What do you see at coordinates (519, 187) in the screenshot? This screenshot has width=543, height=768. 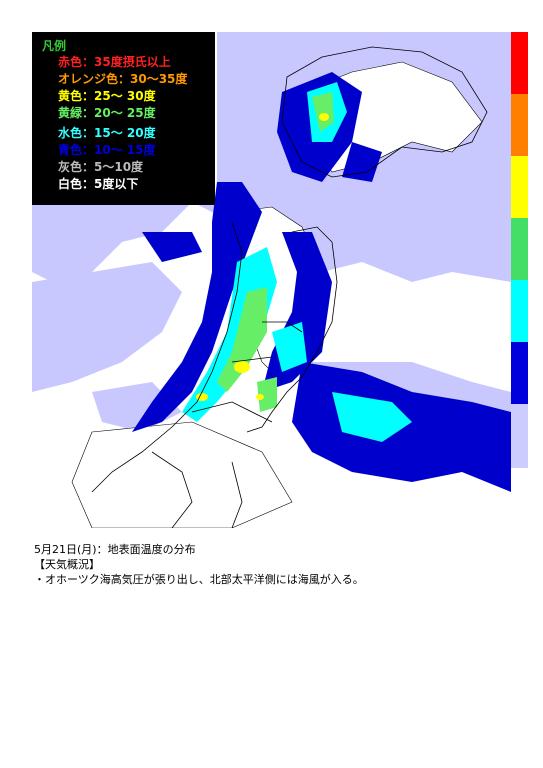 I see `scale-segment-yellow` at bounding box center [519, 187].